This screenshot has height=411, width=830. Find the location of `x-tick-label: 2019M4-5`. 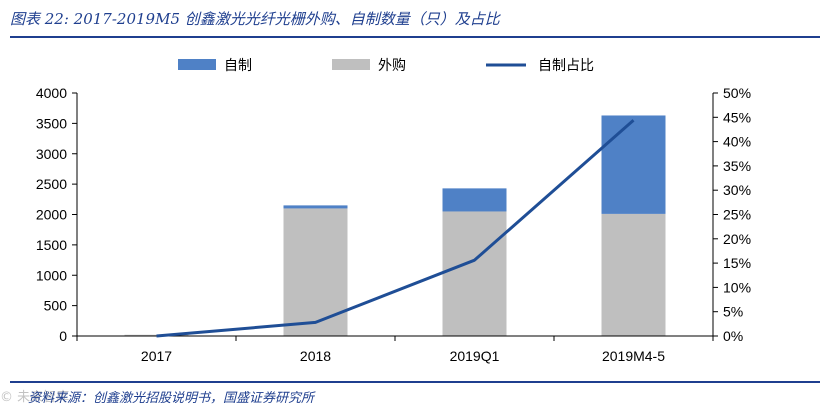

x-tick-label: 2019M4-5 is located at coordinates (633, 356).